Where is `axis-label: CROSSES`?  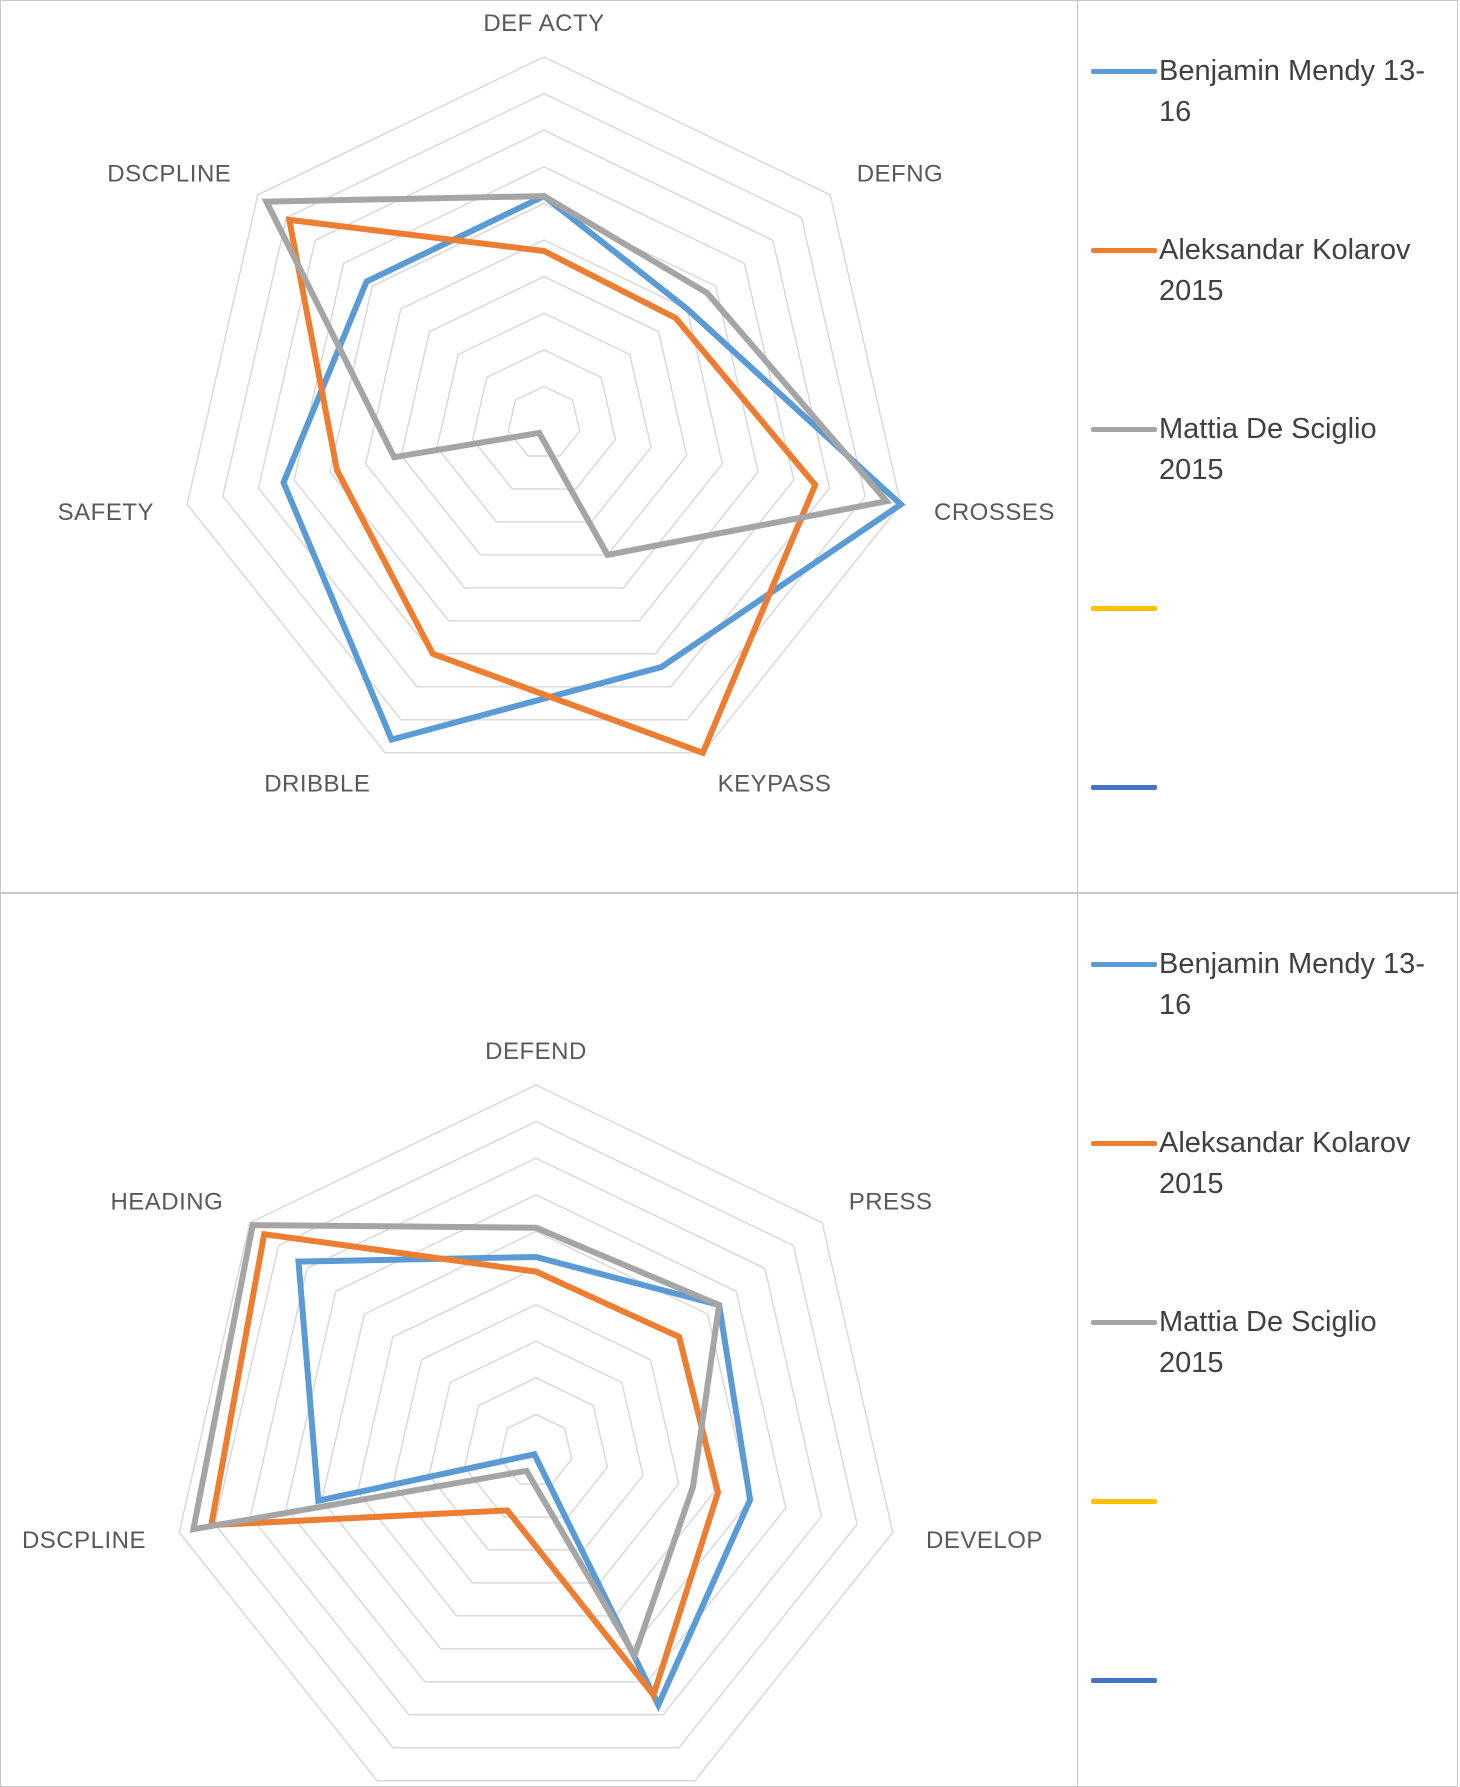
axis-label: CROSSES is located at coordinates (994, 512).